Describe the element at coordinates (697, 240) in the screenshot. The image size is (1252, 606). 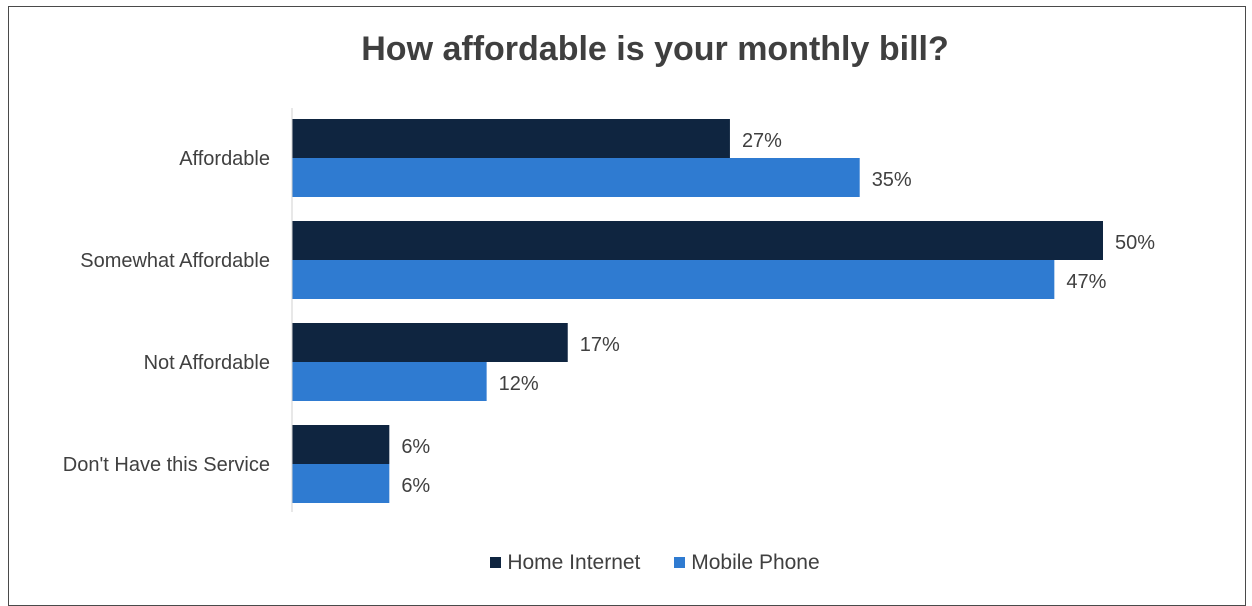
I see `bar-home-internet-somewhat-affordable` at that location.